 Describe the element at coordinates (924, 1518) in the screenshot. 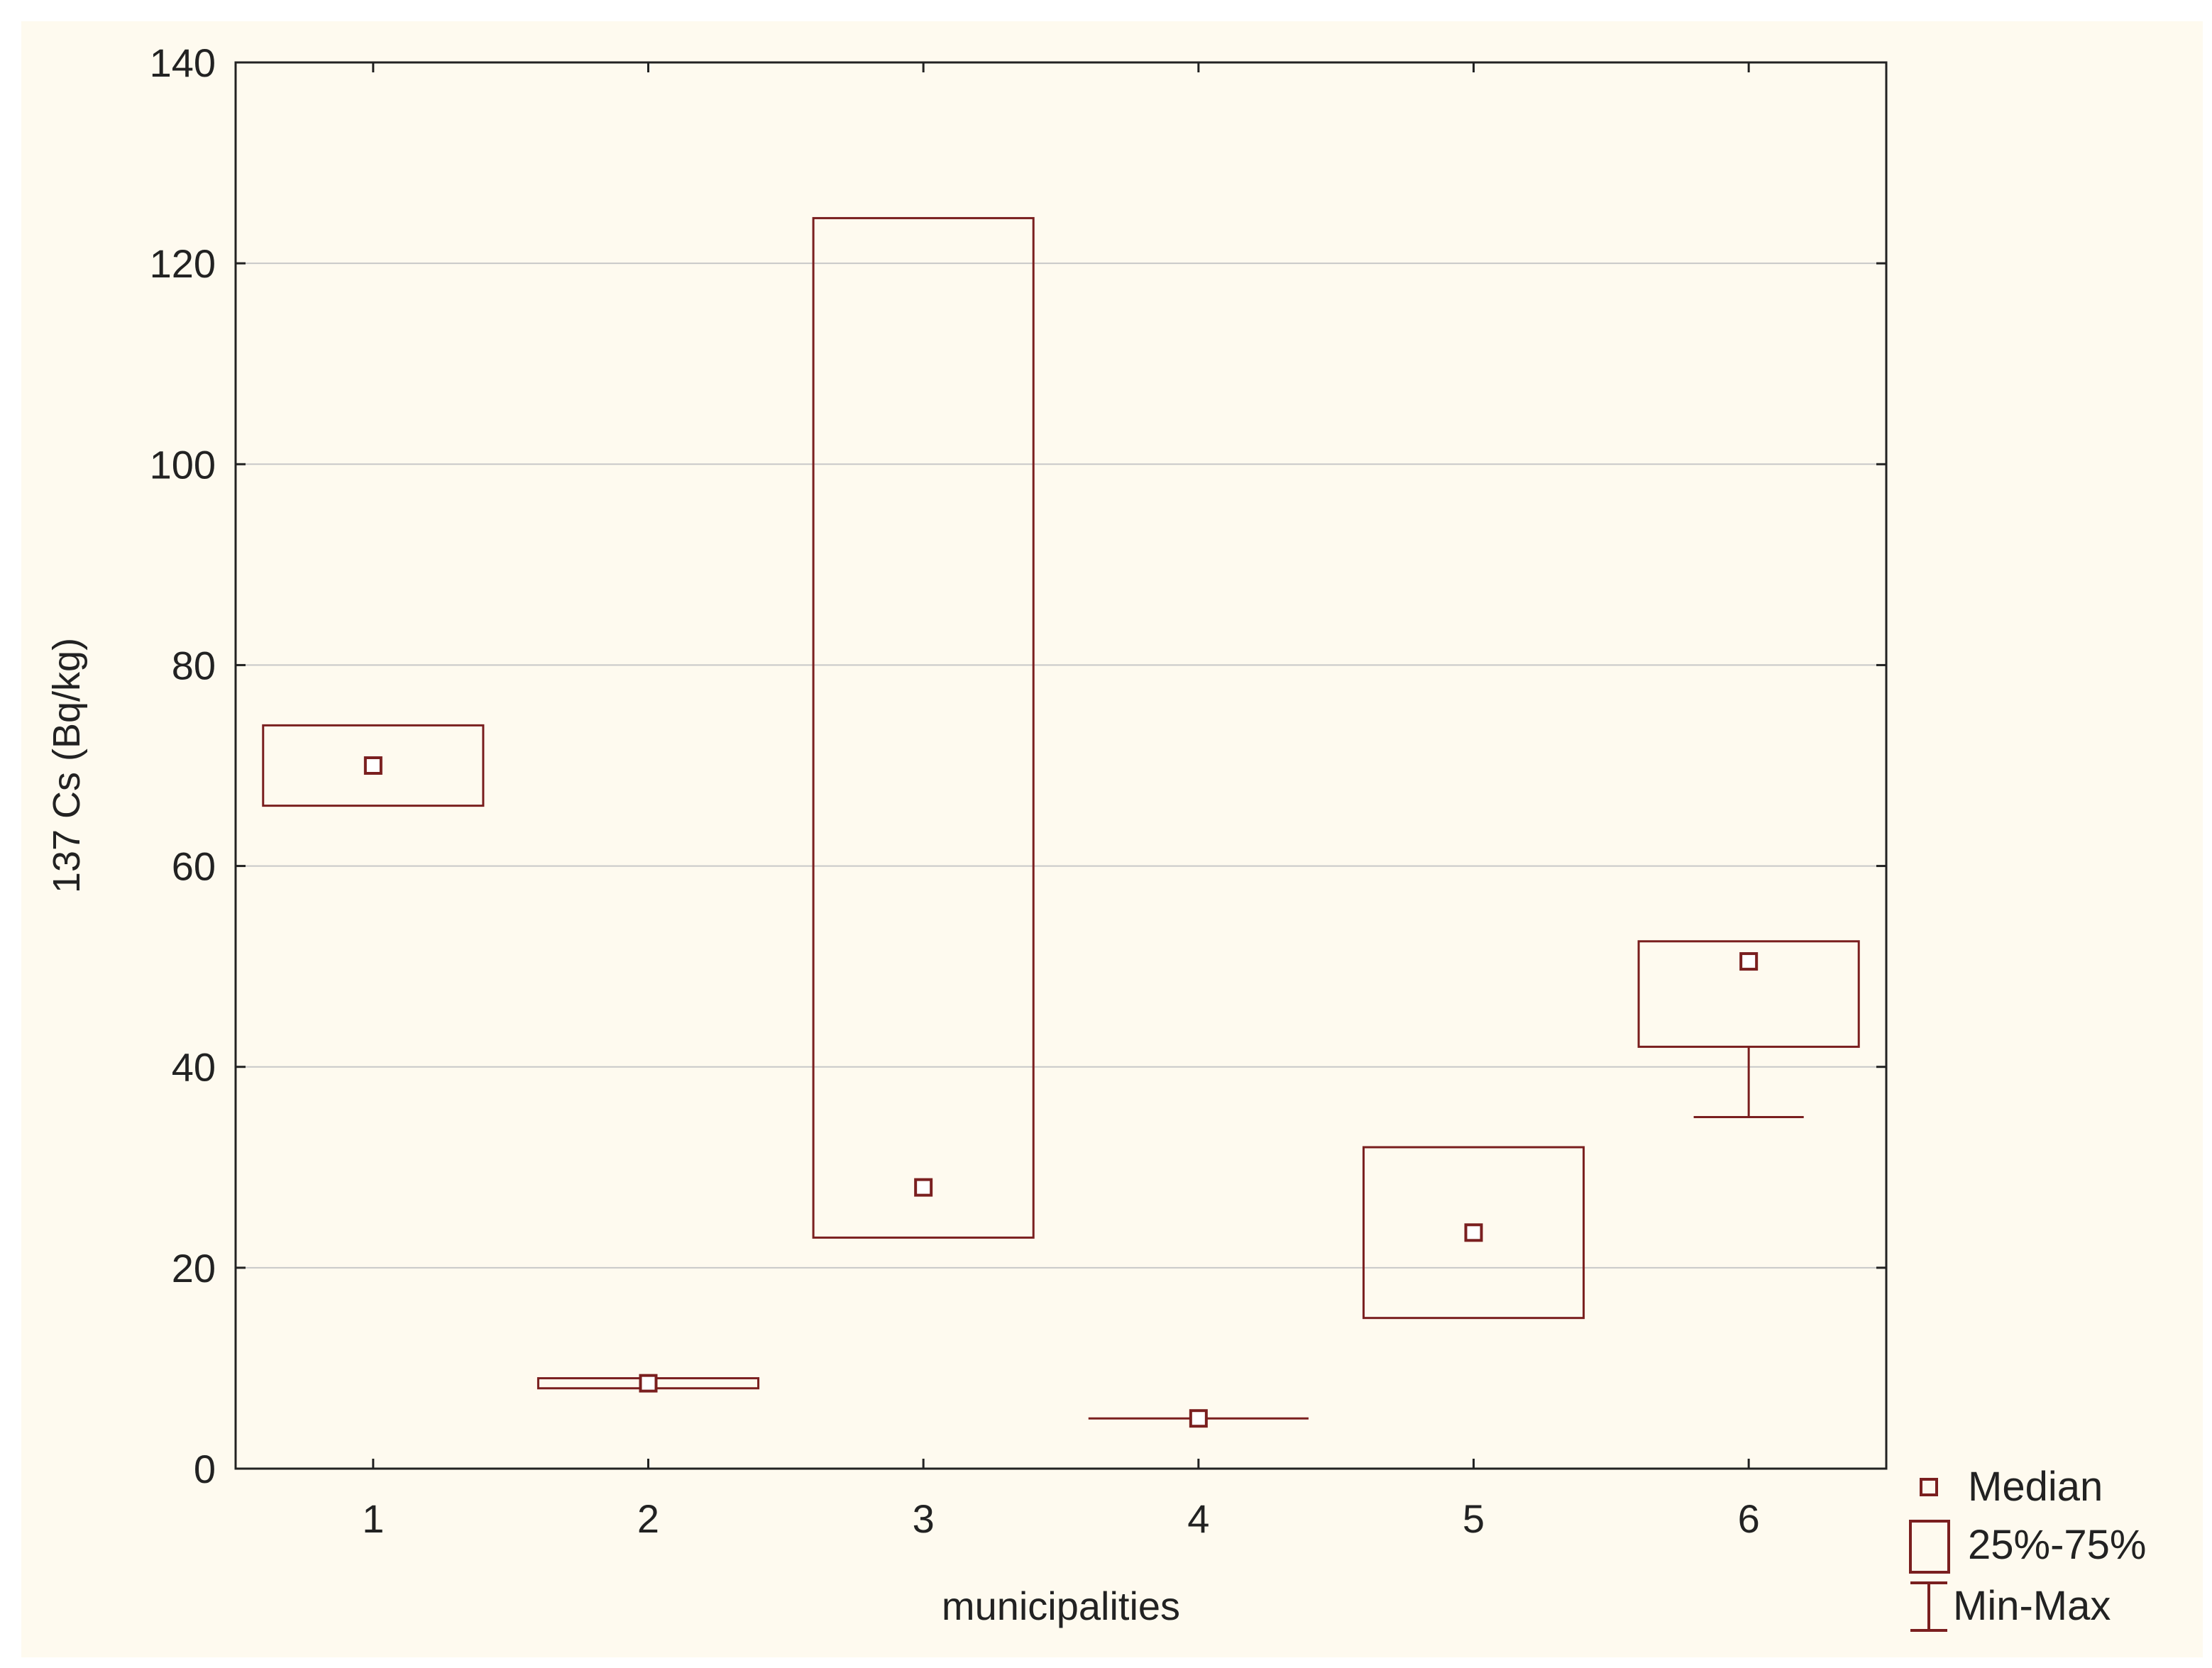

I see `x-tick-label: 3` at that location.